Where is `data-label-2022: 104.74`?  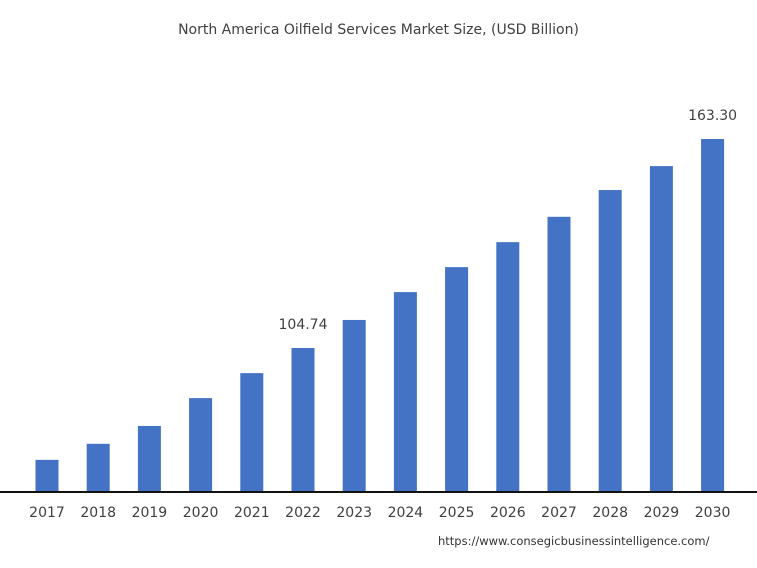
data-label-2022: 104.74 is located at coordinates (303, 325).